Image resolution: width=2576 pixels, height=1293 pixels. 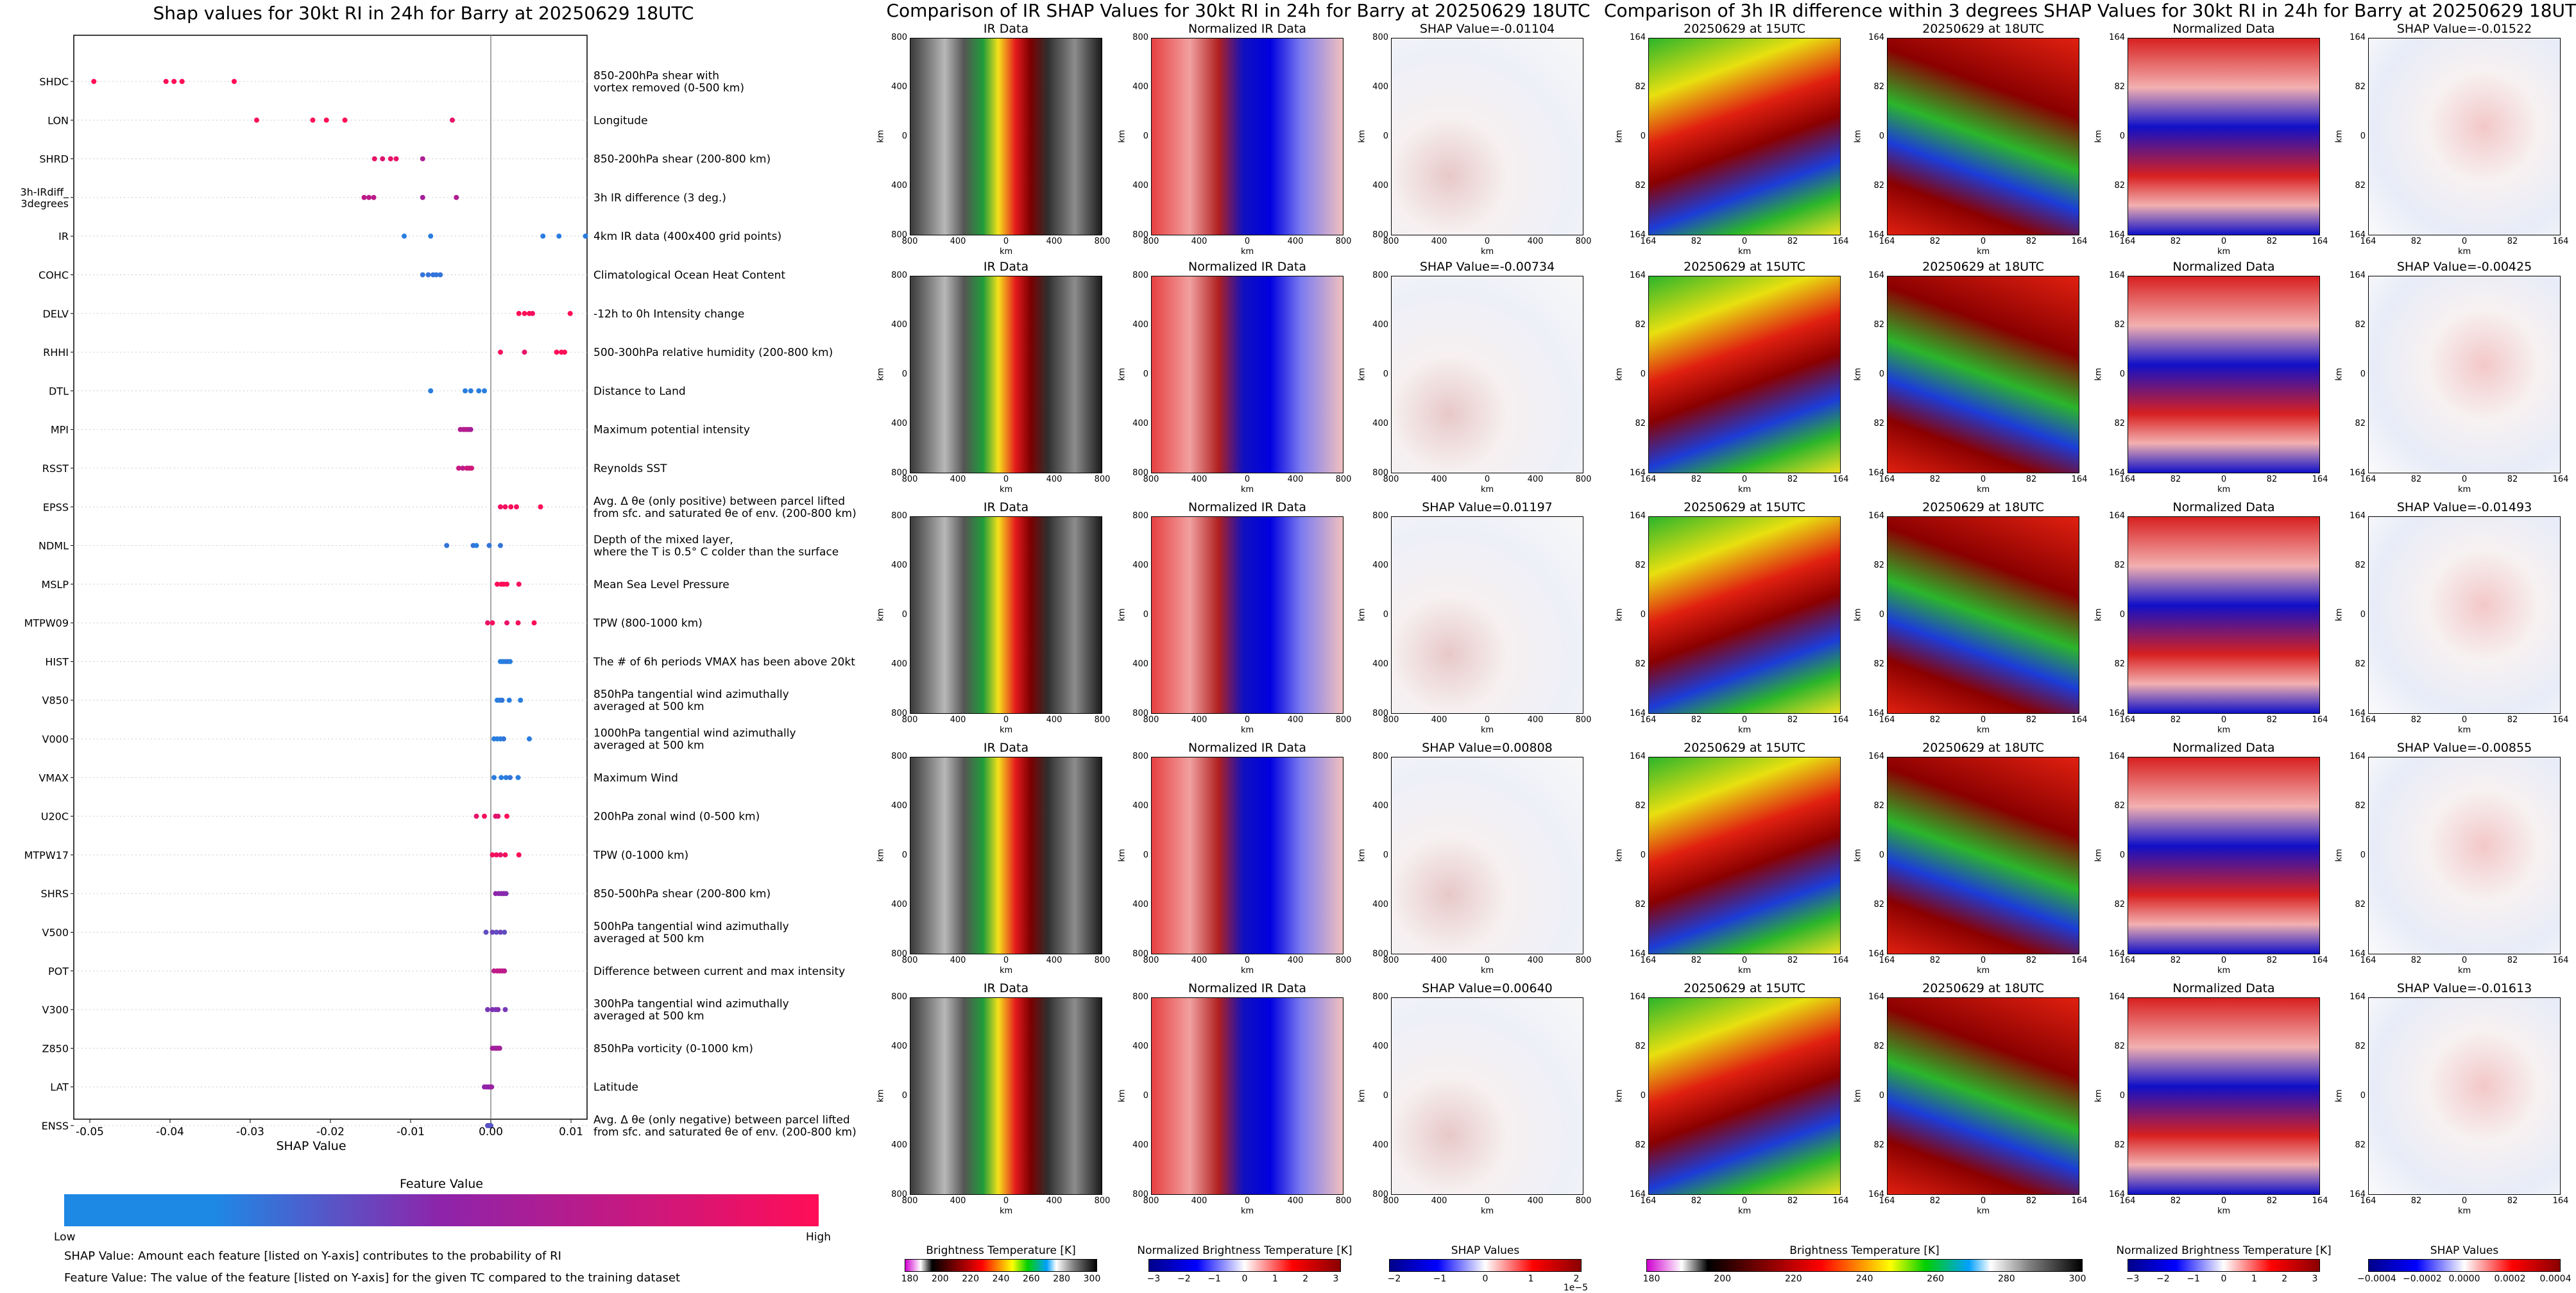 I want to click on feature-description: Maximum potential intensity, so click(x=672, y=430).